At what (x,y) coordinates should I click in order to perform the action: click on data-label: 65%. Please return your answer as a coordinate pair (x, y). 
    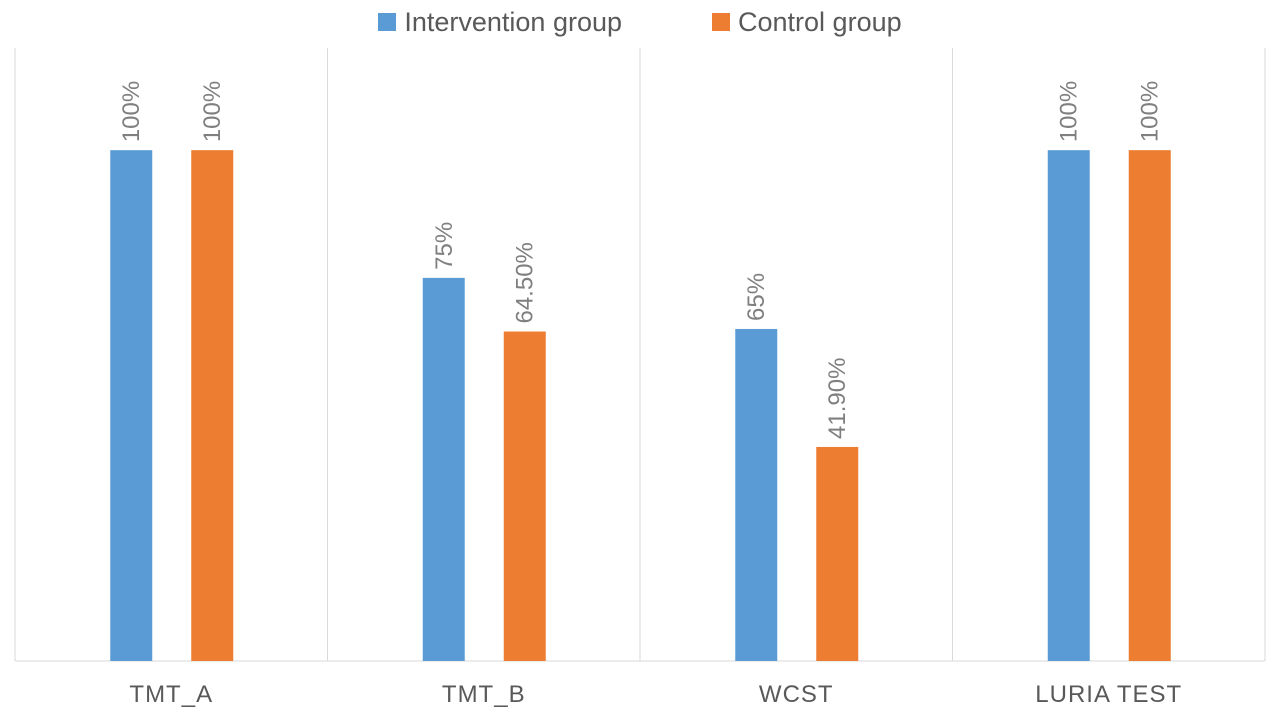
    Looking at the image, I should click on (756, 297).